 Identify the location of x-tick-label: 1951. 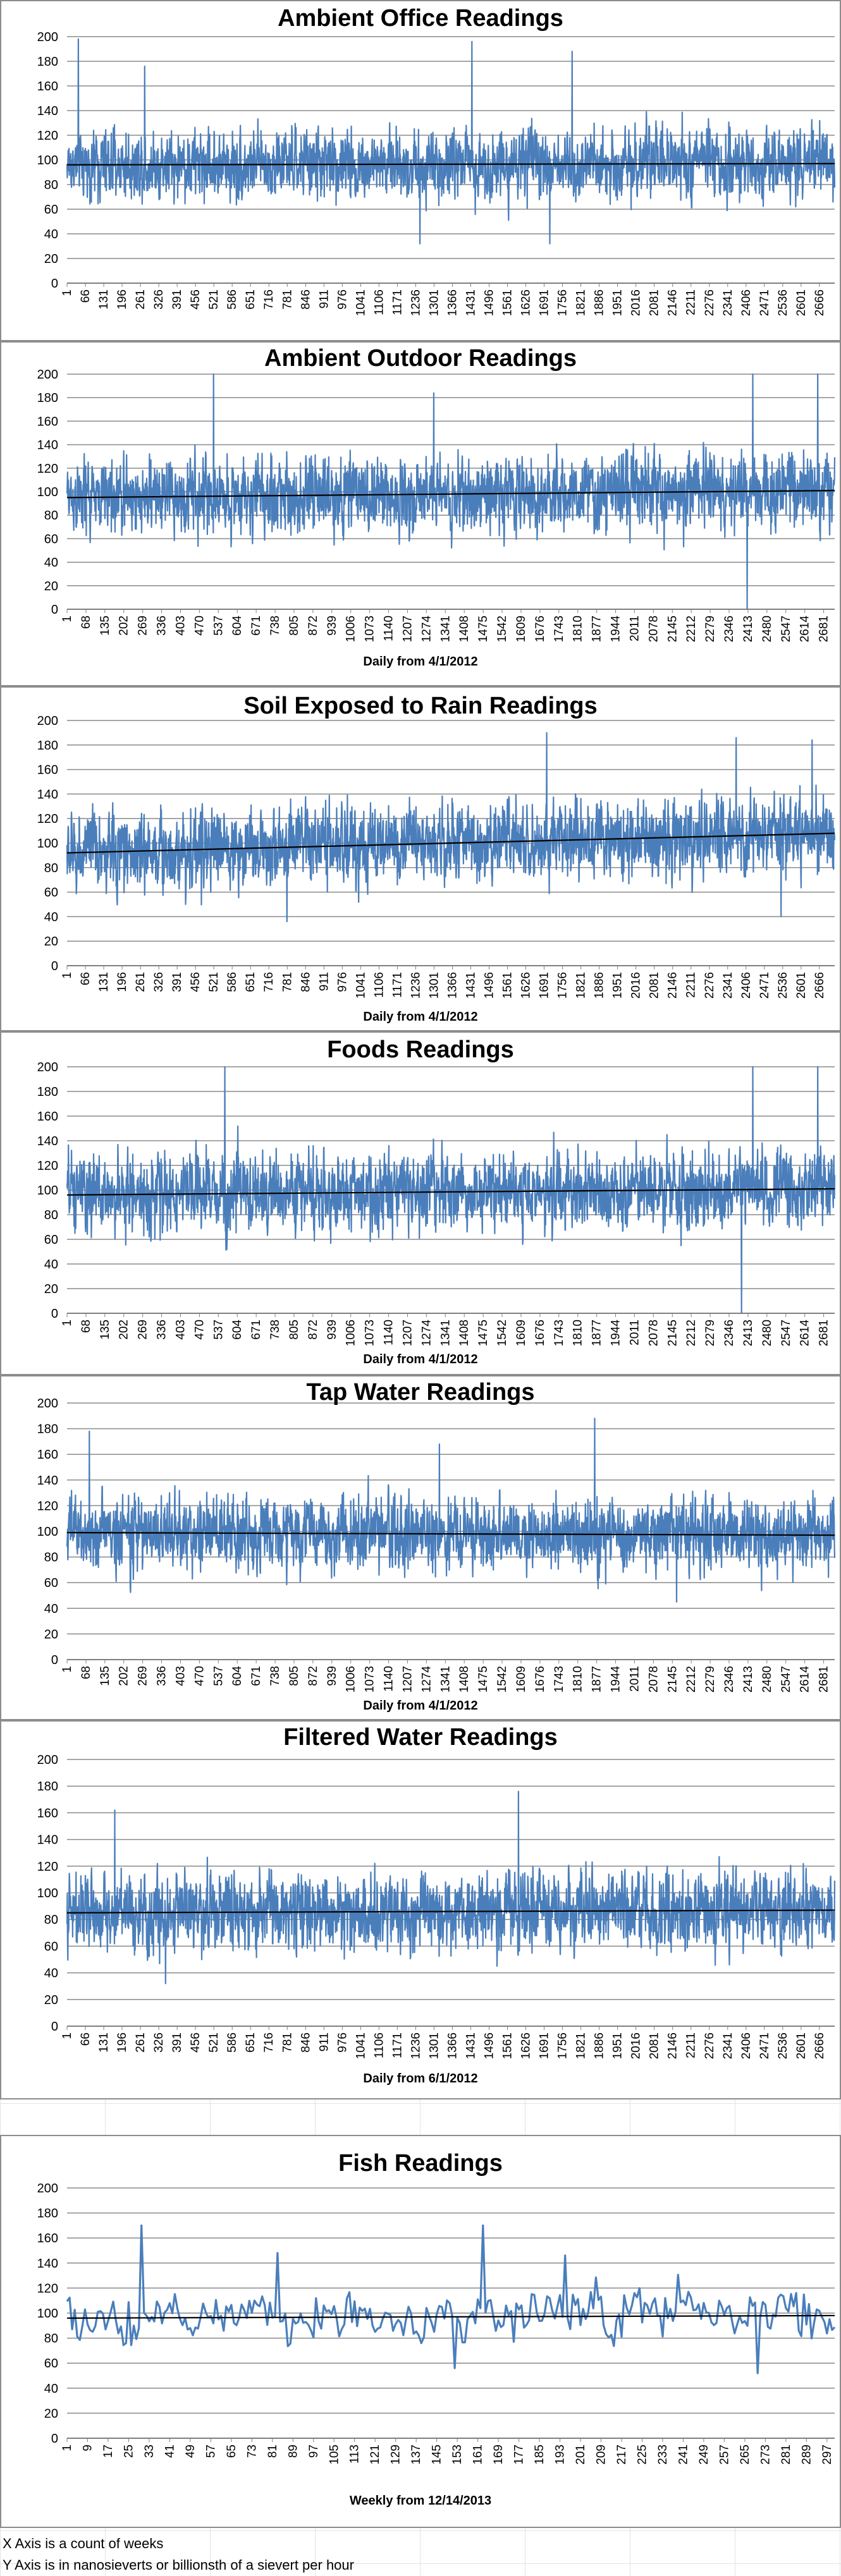
(618, 986).